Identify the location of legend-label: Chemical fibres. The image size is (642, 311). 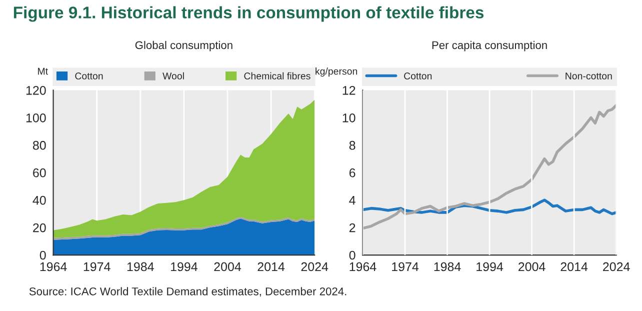
(277, 76).